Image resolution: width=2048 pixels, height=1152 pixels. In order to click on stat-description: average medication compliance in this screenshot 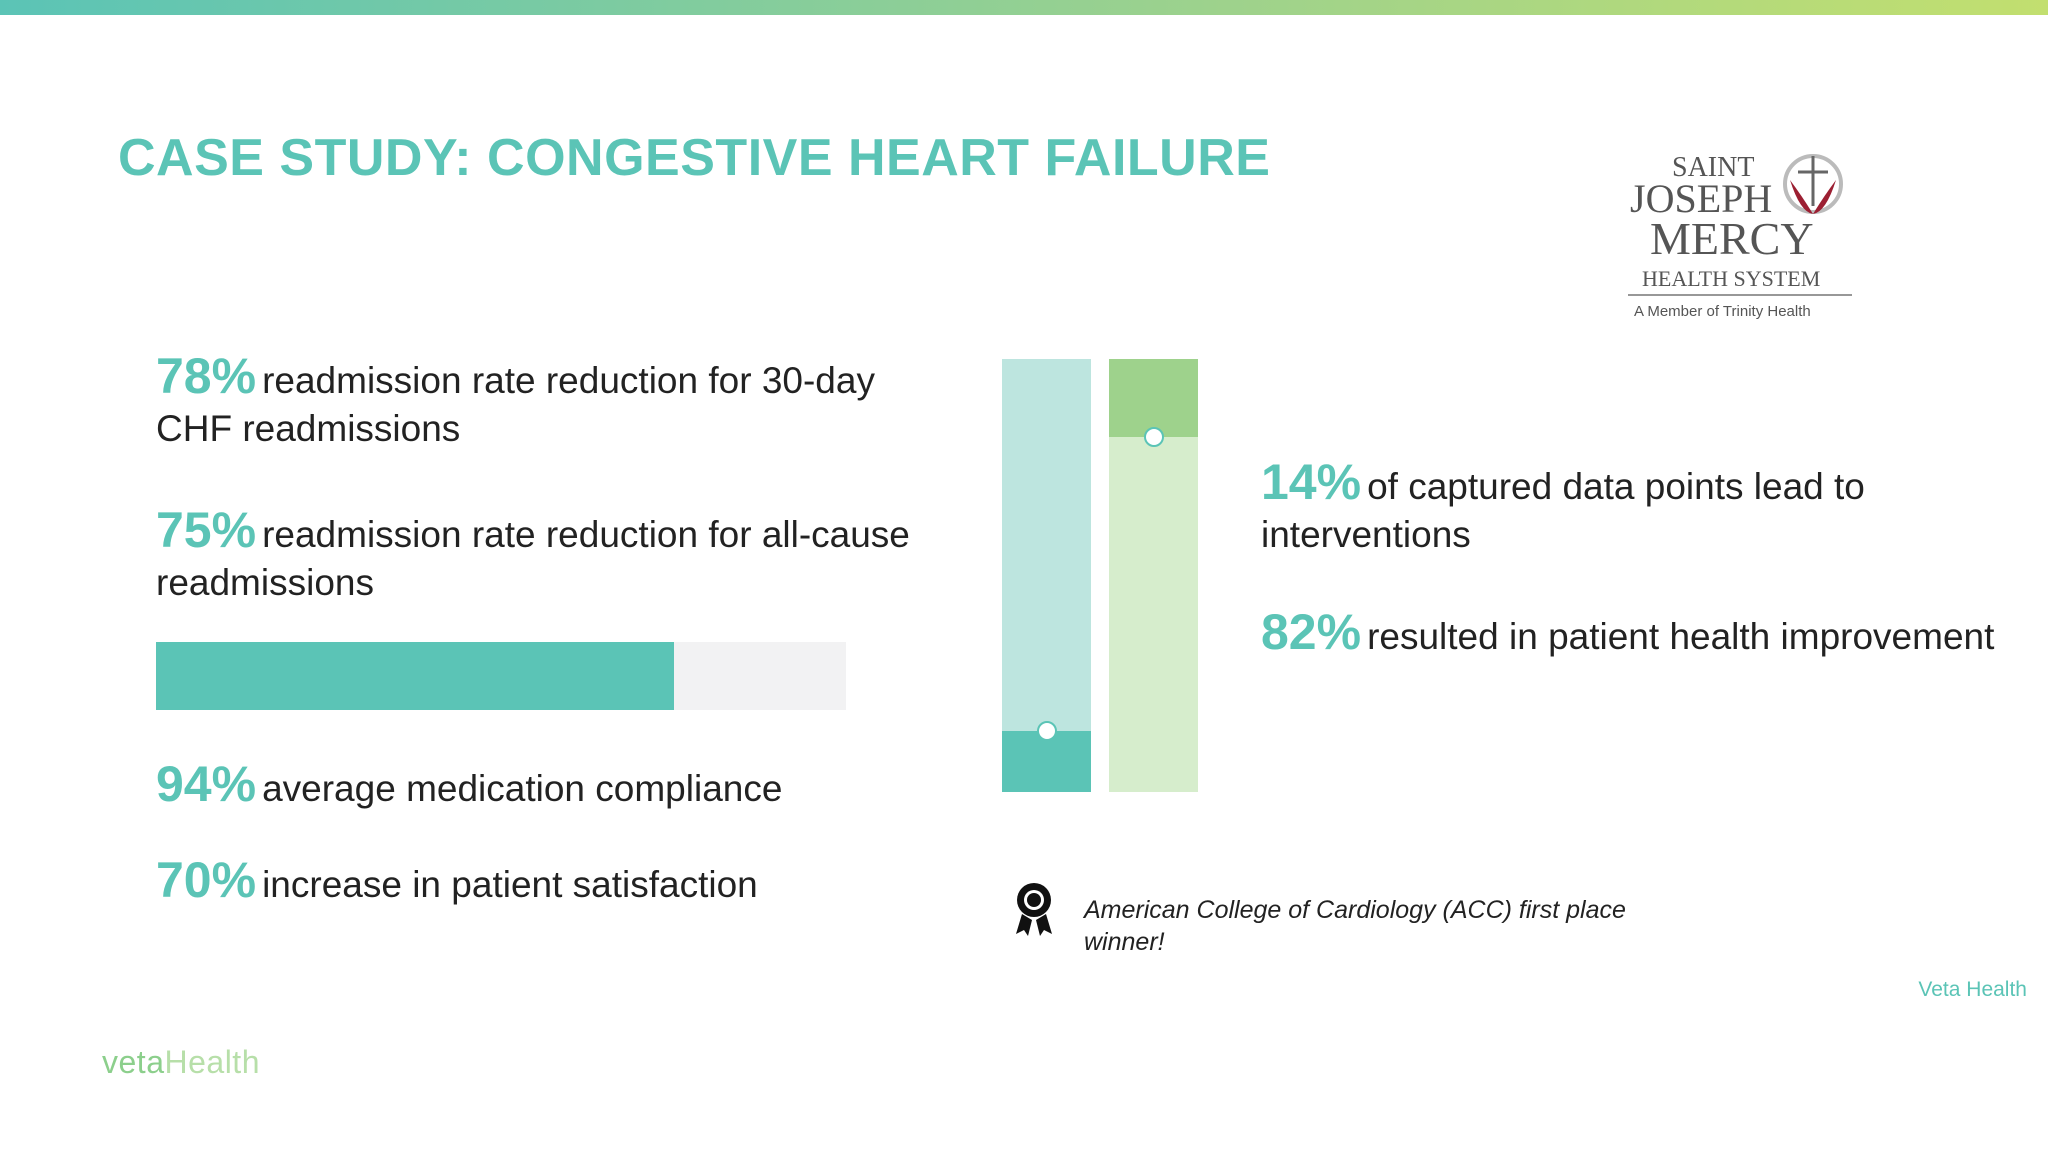, I will do `click(522, 788)`.